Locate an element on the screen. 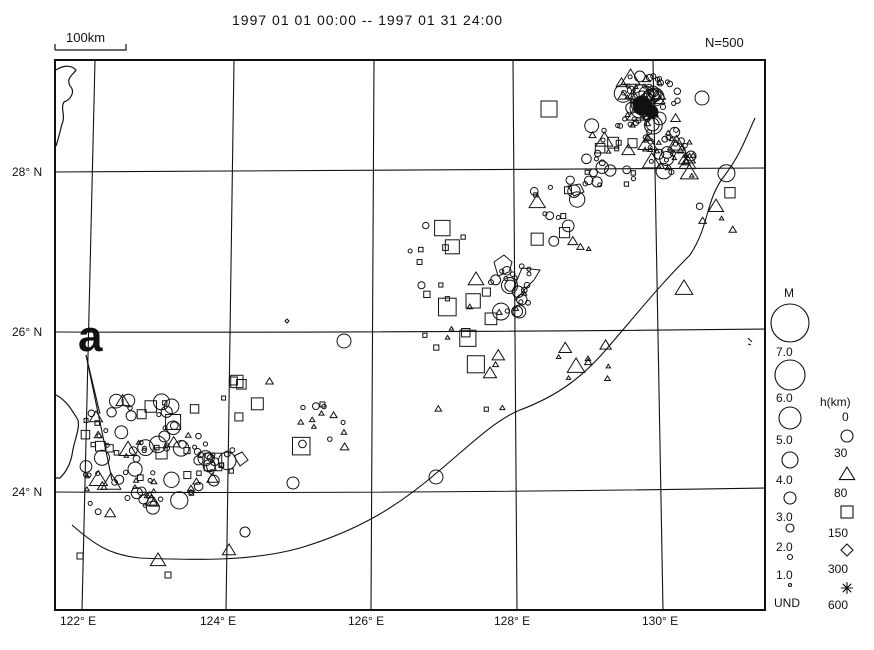  event-cluster is located at coordinates (652, 112).